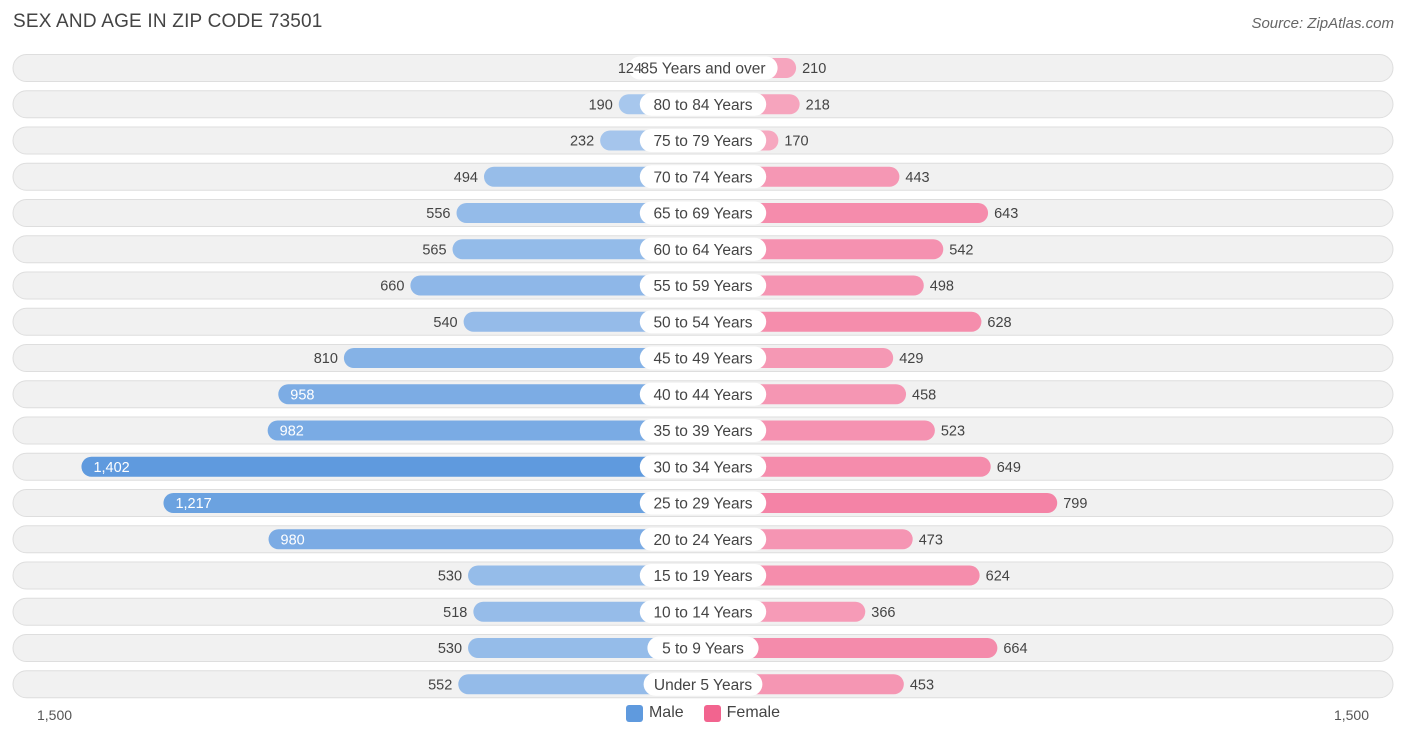  Describe the element at coordinates (193, 504) in the screenshot. I see `male-value-label: 1,217` at that location.